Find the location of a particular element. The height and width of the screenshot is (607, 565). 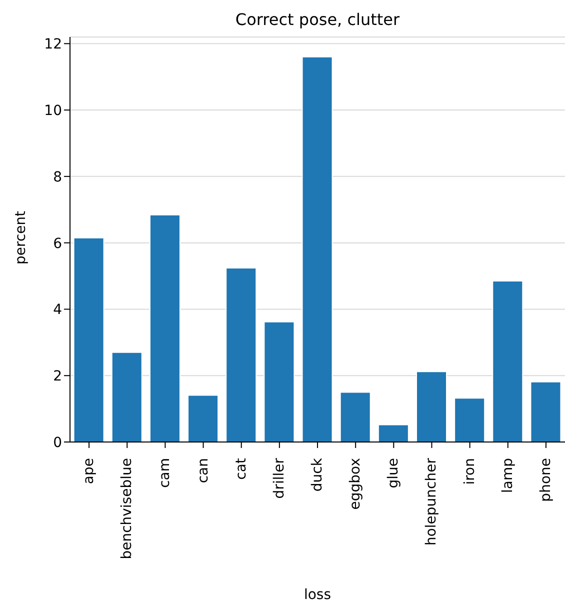

x-tick-label: can is located at coordinates (203, 471).